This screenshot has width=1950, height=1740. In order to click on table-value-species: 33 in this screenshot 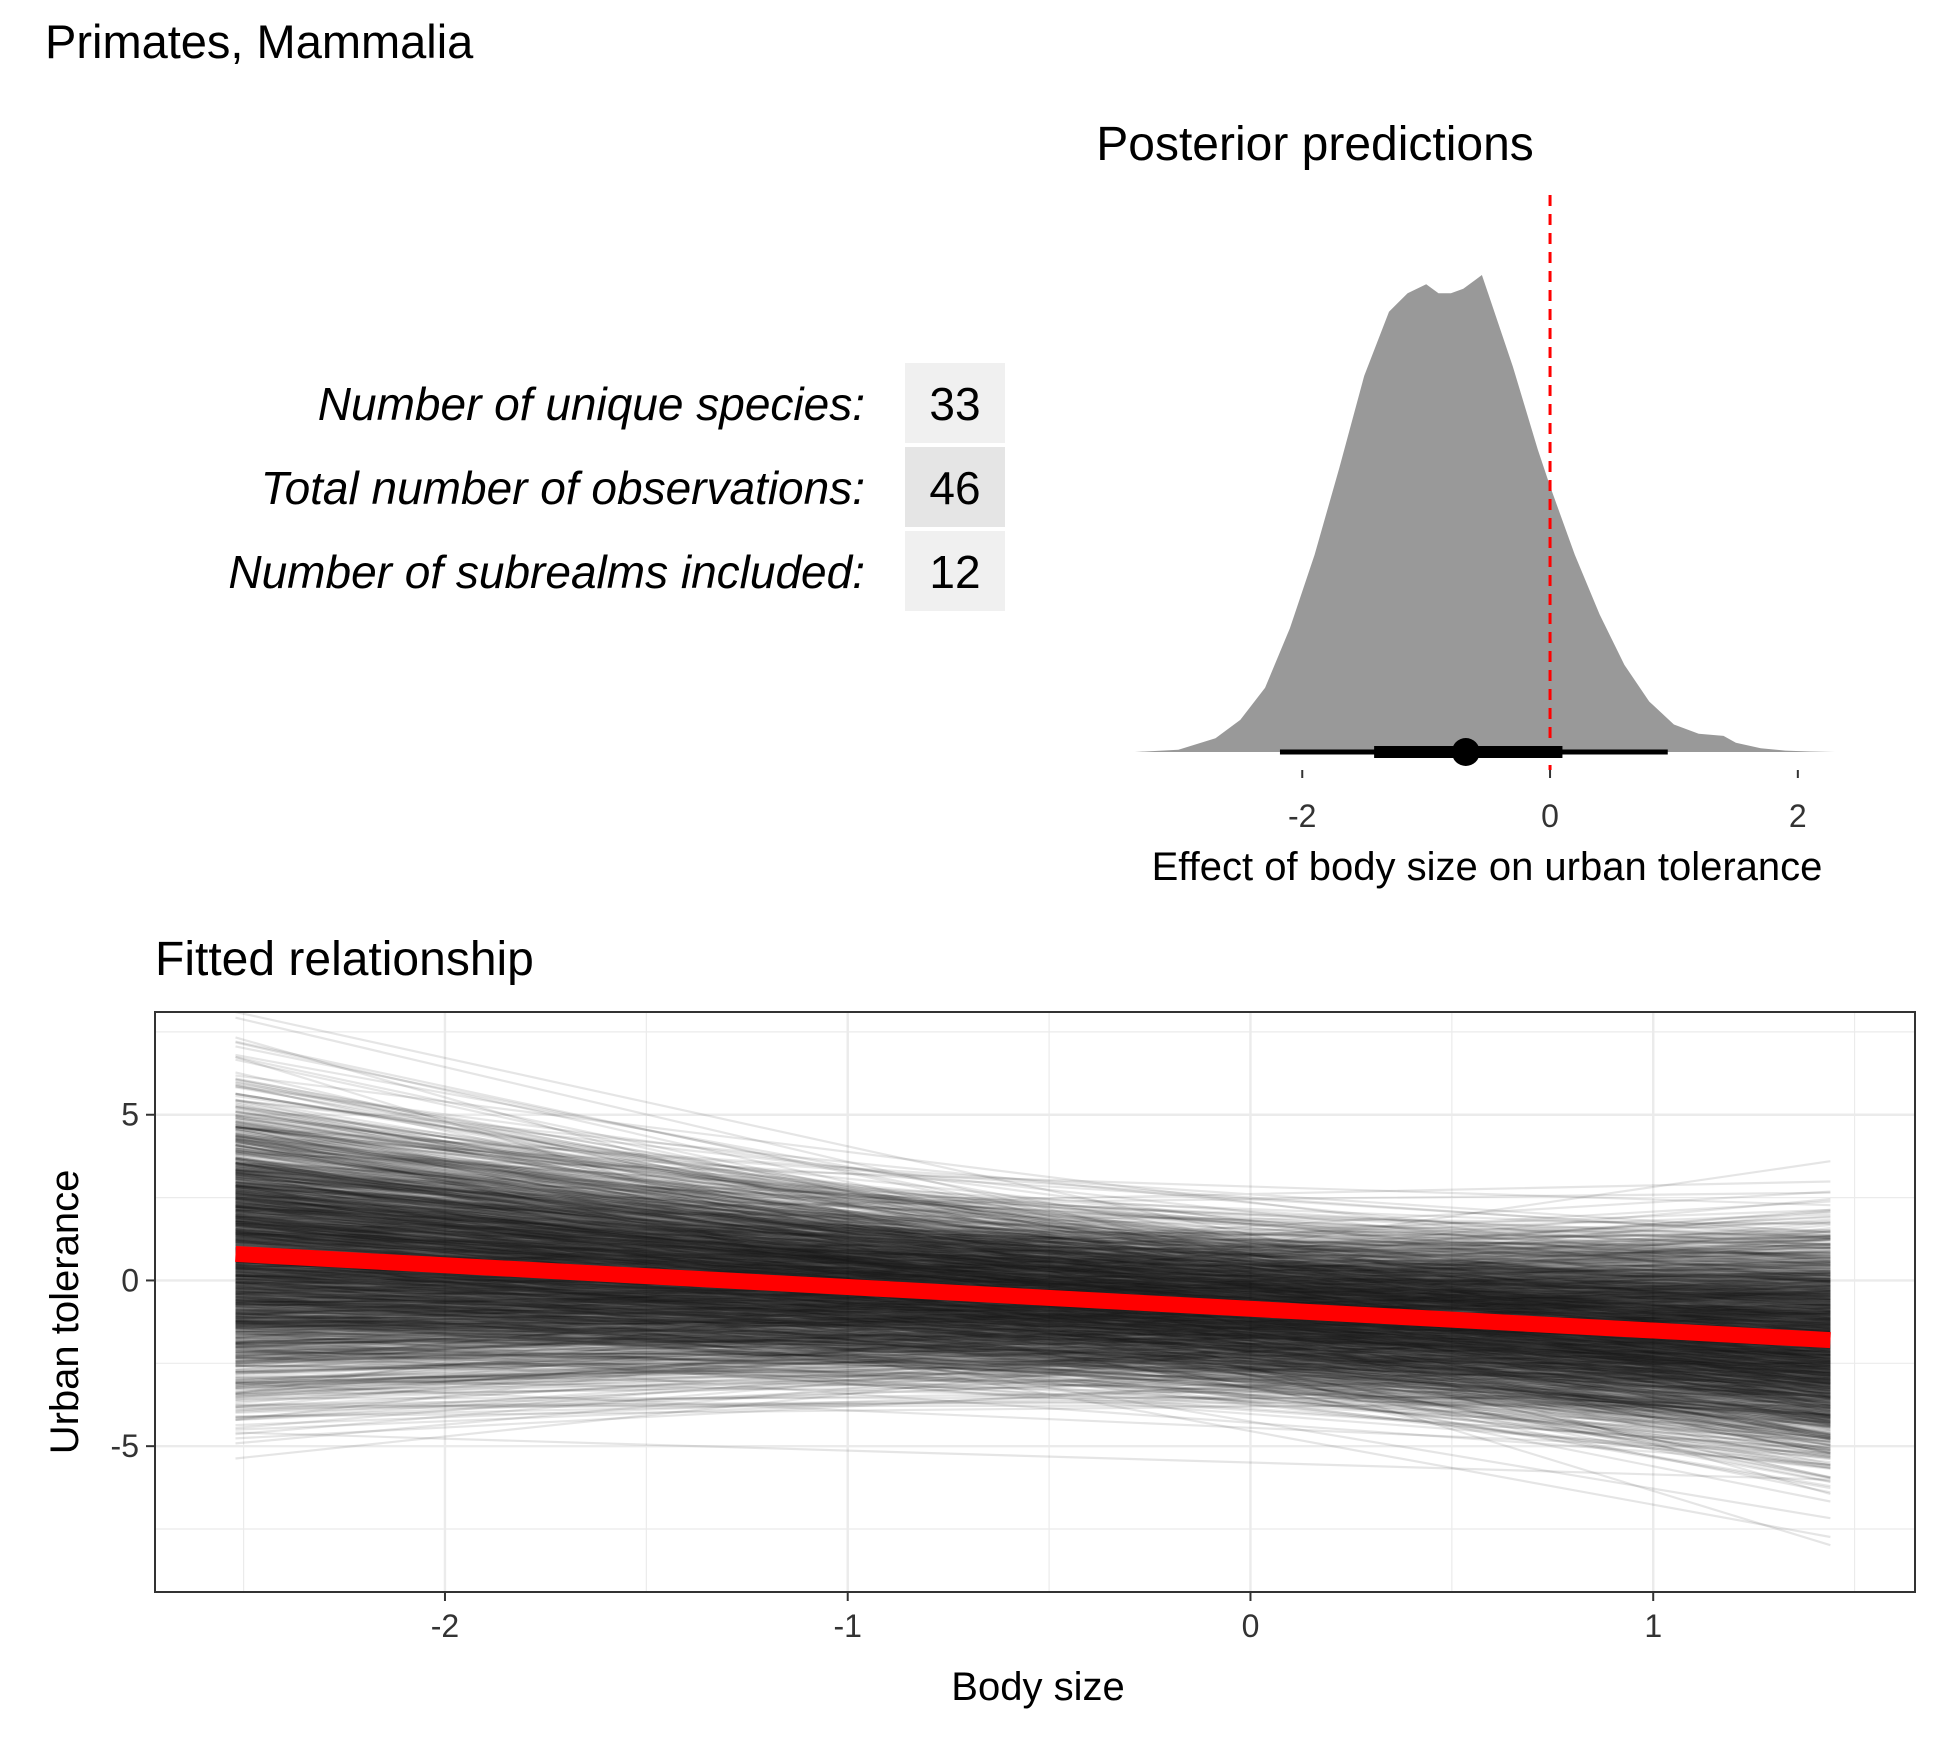, I will do `click(954, 404)`.